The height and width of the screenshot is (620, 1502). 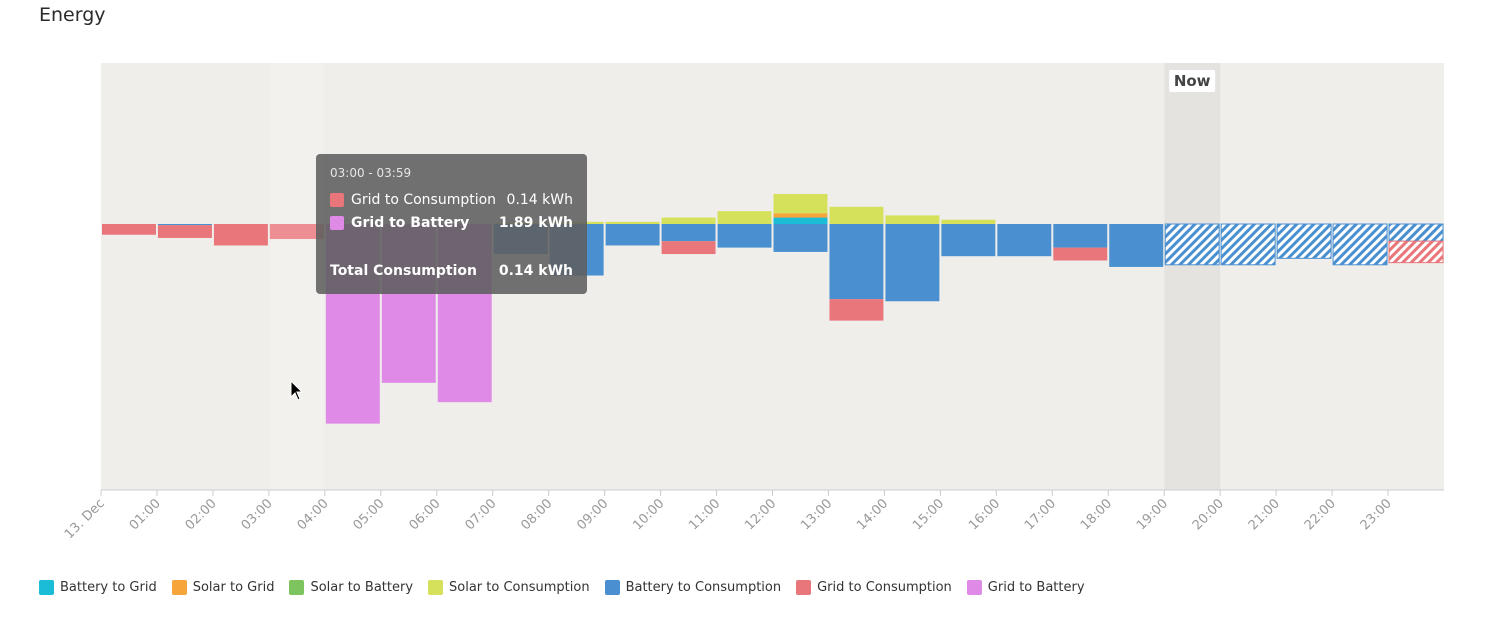 I want to click on legend-item-battery-to-consumption: Battery to Consumption, so click(x=693, y=587).